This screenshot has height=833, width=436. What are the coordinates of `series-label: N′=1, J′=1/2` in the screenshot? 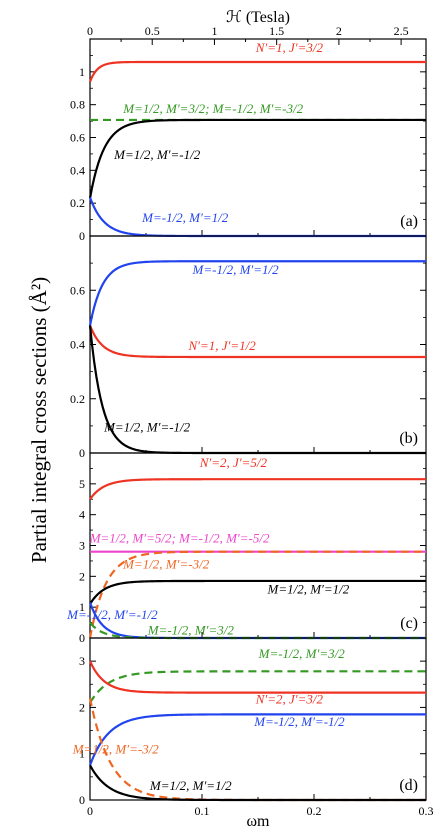 It's located at (222, 345).